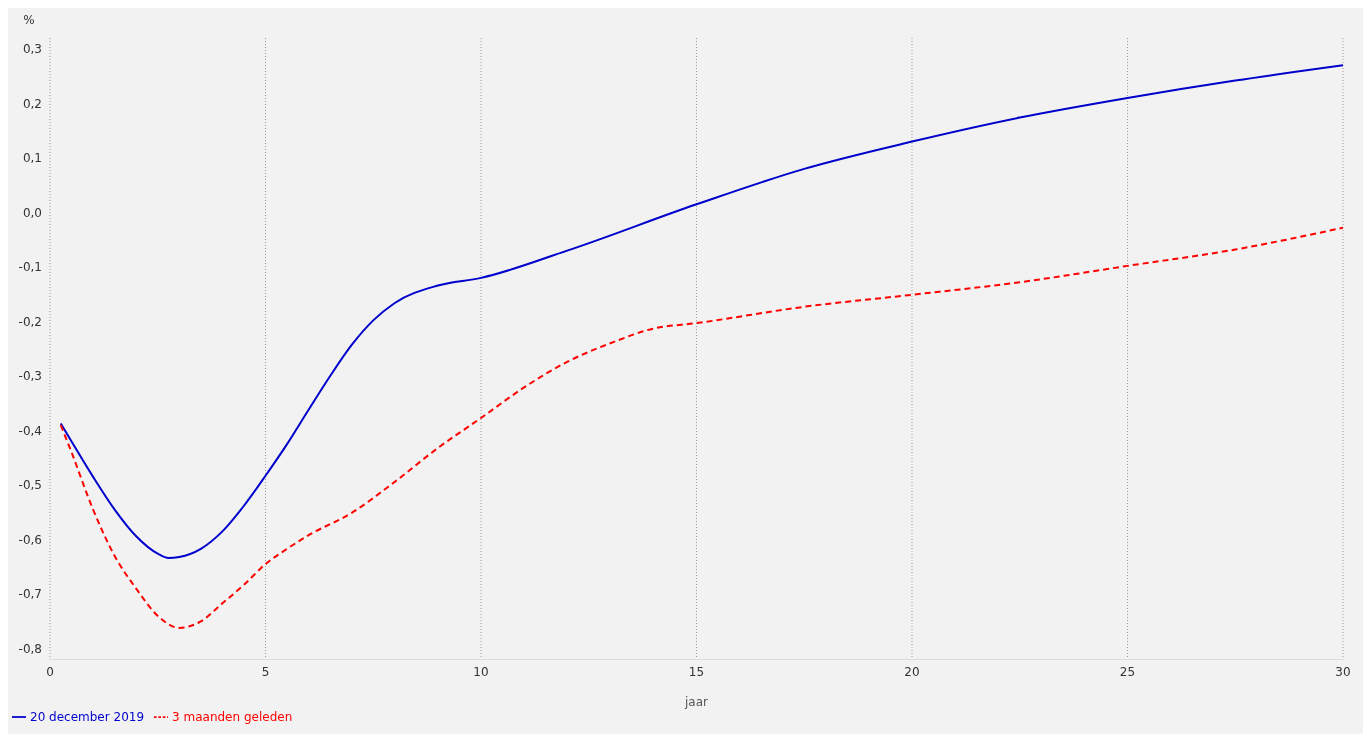 The image size is (1371, 742). I want to click on y-tick-label: 0,1, so click(32, 158).